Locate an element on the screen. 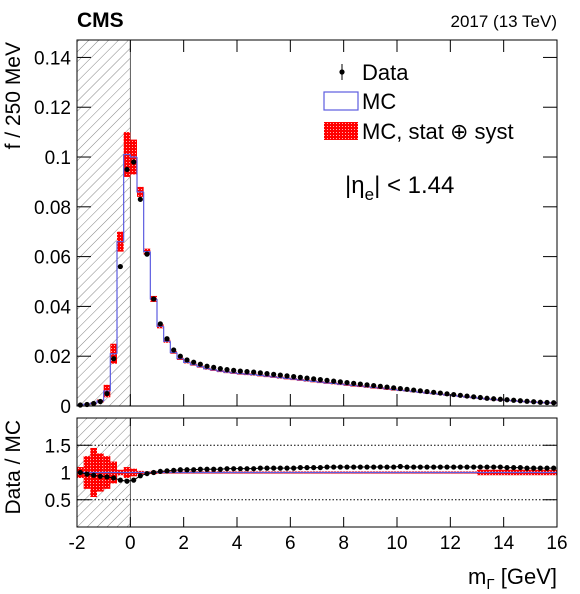 This screenshot has width=580, height=594. x-tick-label: 4 is located at coordinates (237, 543).